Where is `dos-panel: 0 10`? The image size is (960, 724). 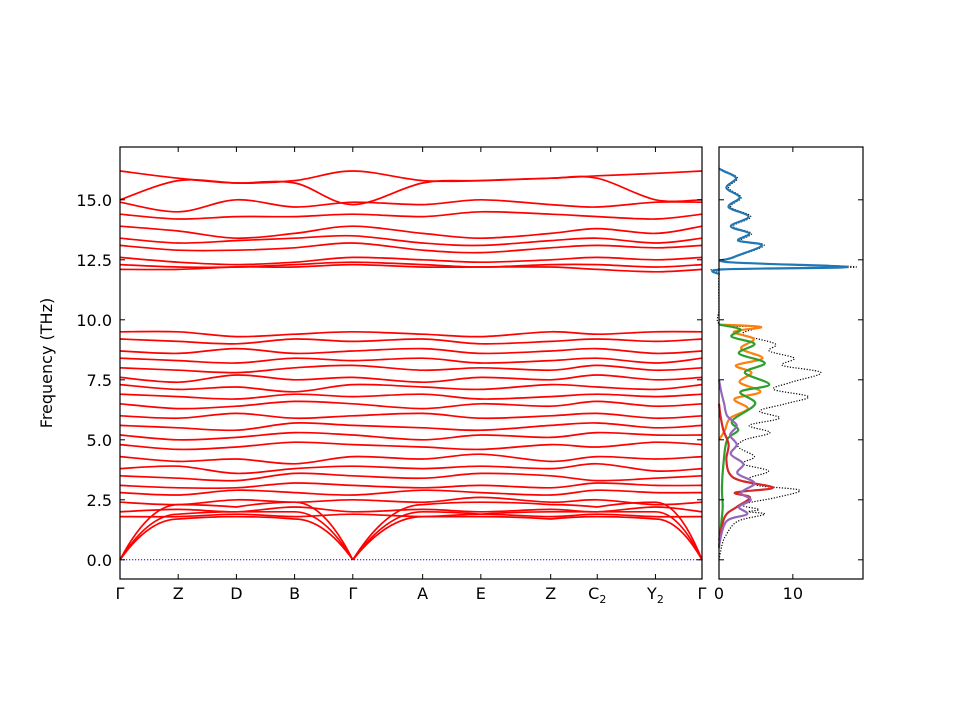 dos-panel: 0 10 is located at coordinates (787, 374).